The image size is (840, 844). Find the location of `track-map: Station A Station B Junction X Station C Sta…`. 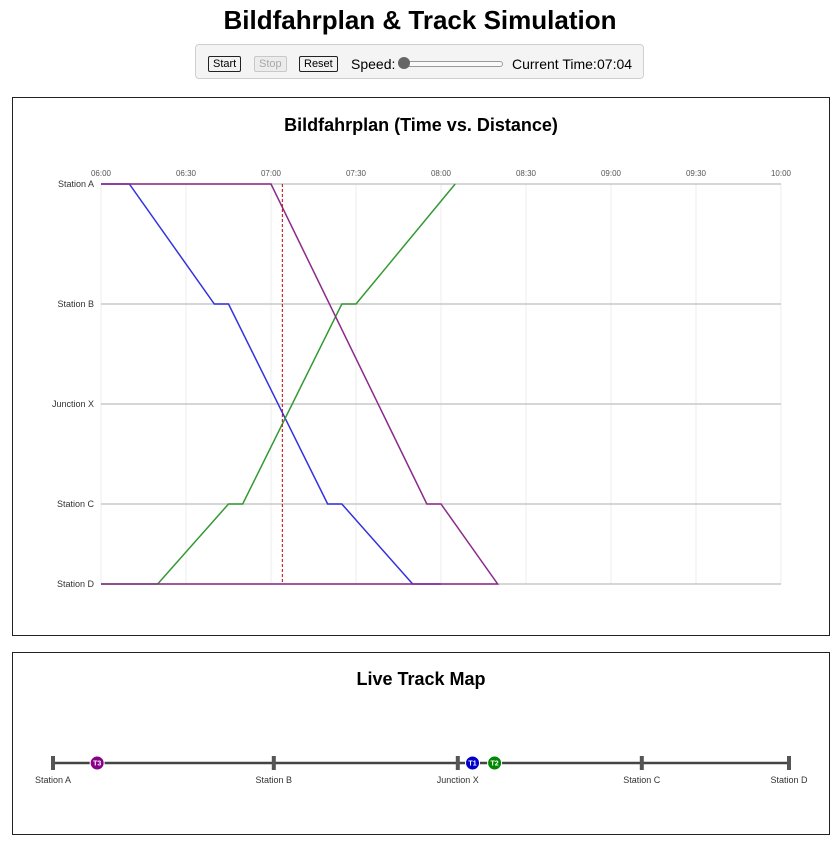

track-map: Station A Station B Junction X Station C Sta… is located at coordinates (421, 770).